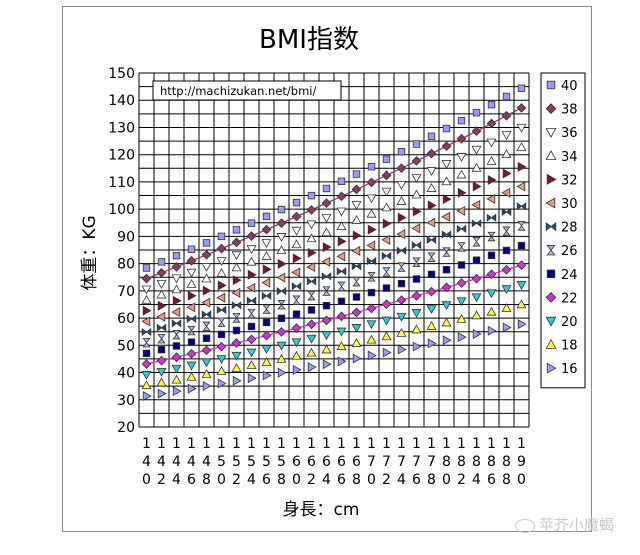 This screenshot has width=640, height=555. Describe the element at coordinates (121, 128) in the screenshot. I see `y-tick-label: 130` at that location.